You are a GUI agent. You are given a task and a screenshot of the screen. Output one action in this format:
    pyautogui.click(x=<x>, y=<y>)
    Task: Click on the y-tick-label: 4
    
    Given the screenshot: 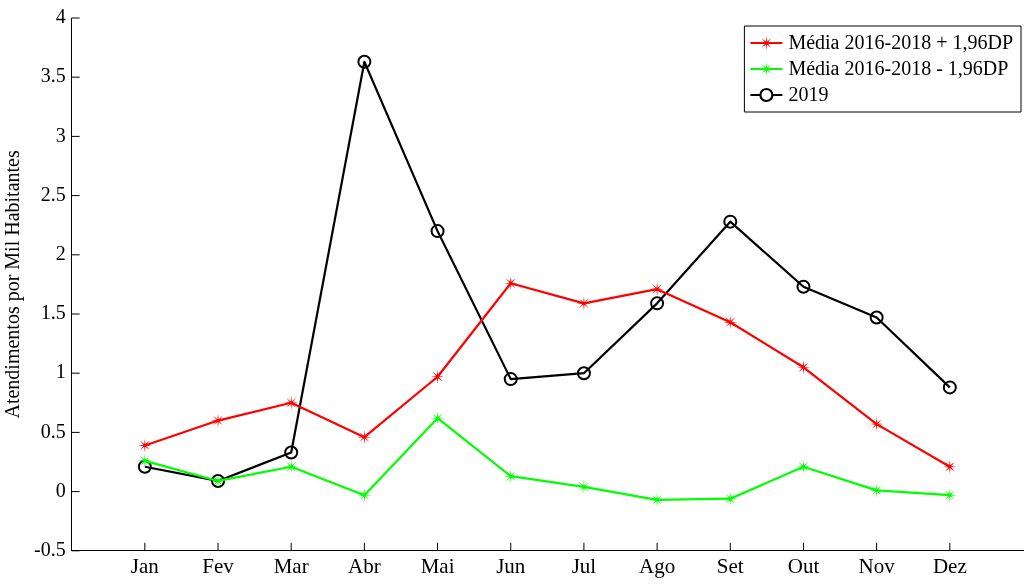 What is the action you would take?
    pyautogui.click(x=60, y=16)
    